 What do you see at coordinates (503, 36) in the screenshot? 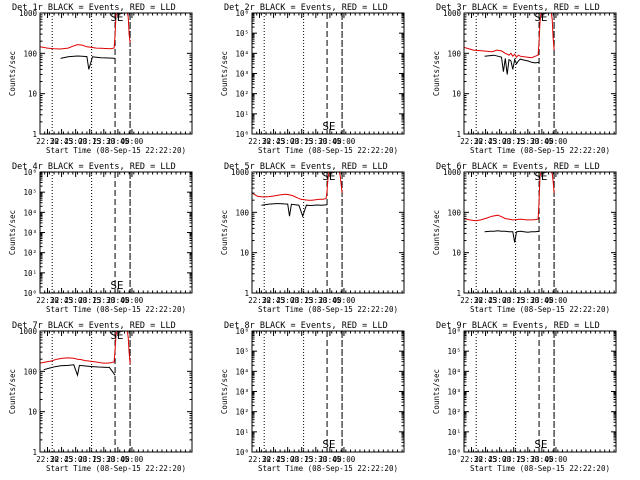
I see `series-lld` at bounding box center [503, 36].